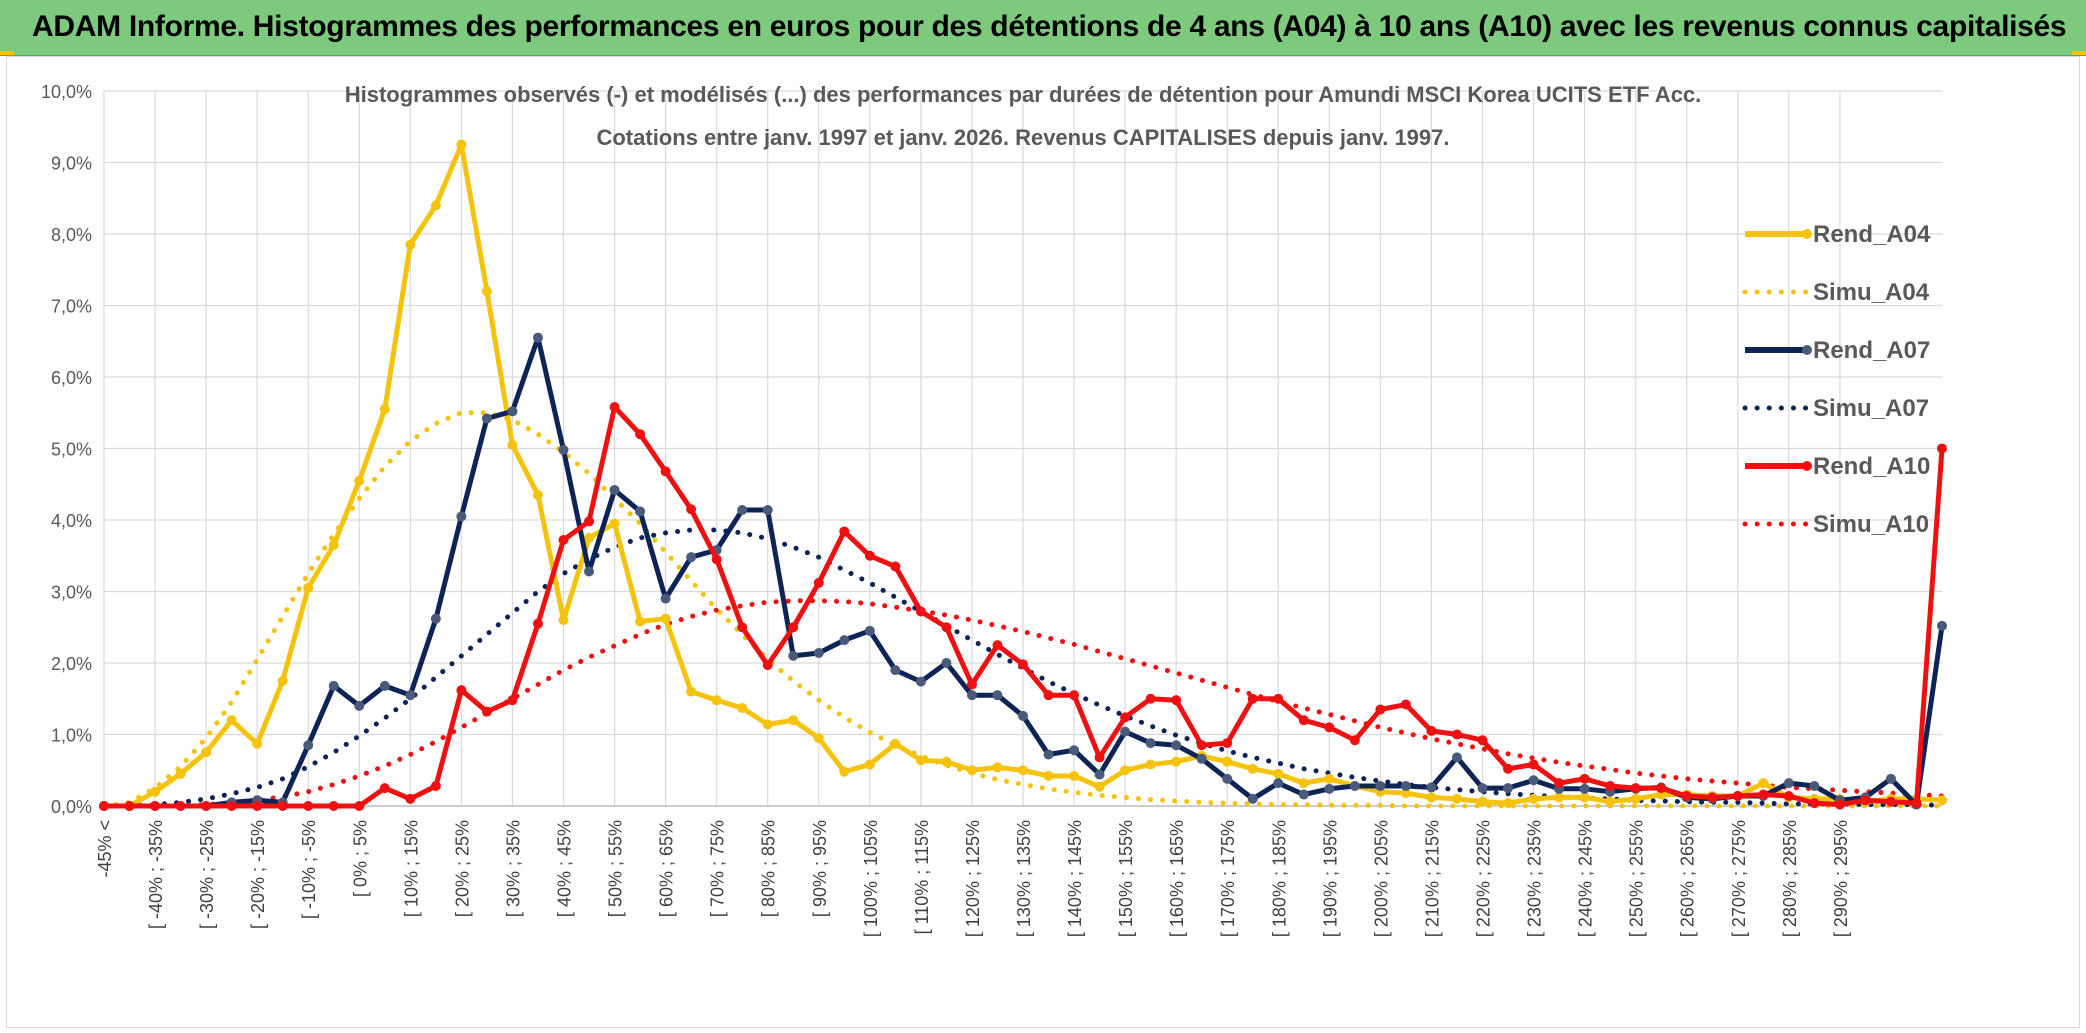 The width and height of the screenshot is (2086, 1033). What do you see at coordinates (1835, 408) in the screenshot?
I see `legend-item-simu-a07: Simu_A07` at bounding box center [1835, 408].